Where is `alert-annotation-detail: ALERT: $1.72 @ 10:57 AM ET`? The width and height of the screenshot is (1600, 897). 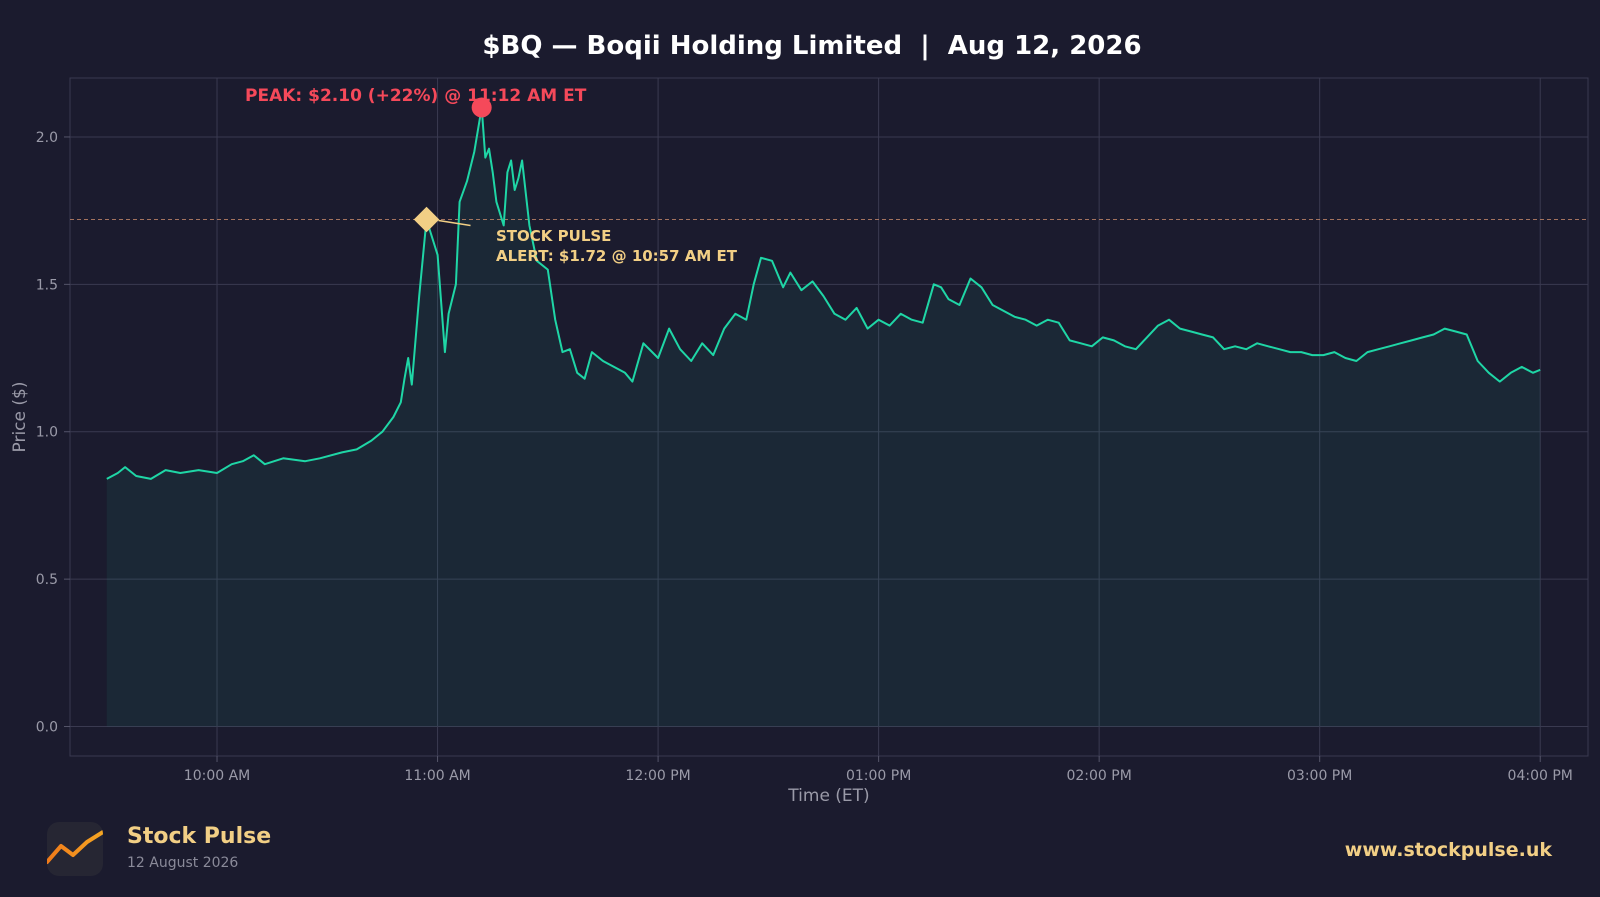
alert-annotation-detail: ALERT: $1.72 @ 10:57 AM ET is located at coordinates (617, 256).